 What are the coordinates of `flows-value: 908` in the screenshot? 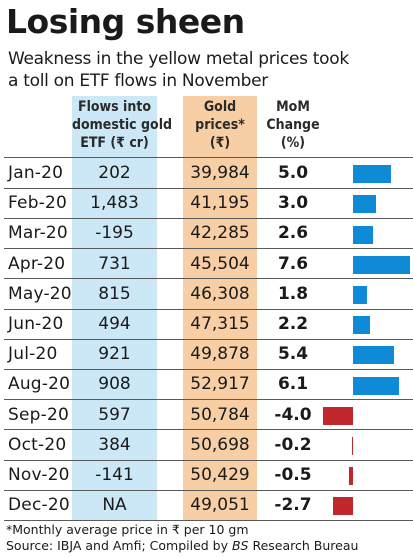 It's located at (114, 384).